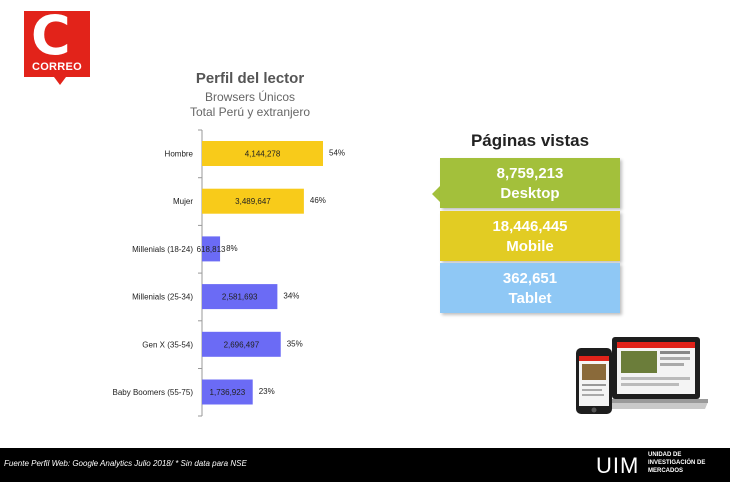 The height and width of the screenshot is (482, 730). Describe the element at coordinates (530, 193) in the screenshot. I see `desktop-label: Desktop` at that location.